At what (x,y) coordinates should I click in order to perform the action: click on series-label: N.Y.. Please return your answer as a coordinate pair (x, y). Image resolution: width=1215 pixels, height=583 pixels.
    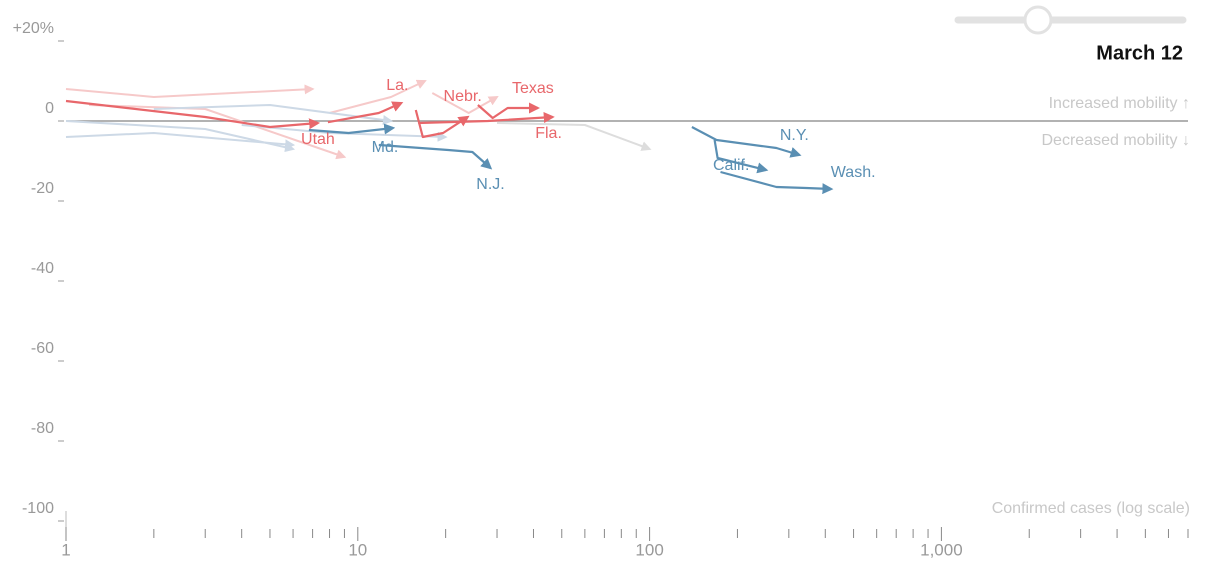
    Looking at the image, I should click on (794, 135).